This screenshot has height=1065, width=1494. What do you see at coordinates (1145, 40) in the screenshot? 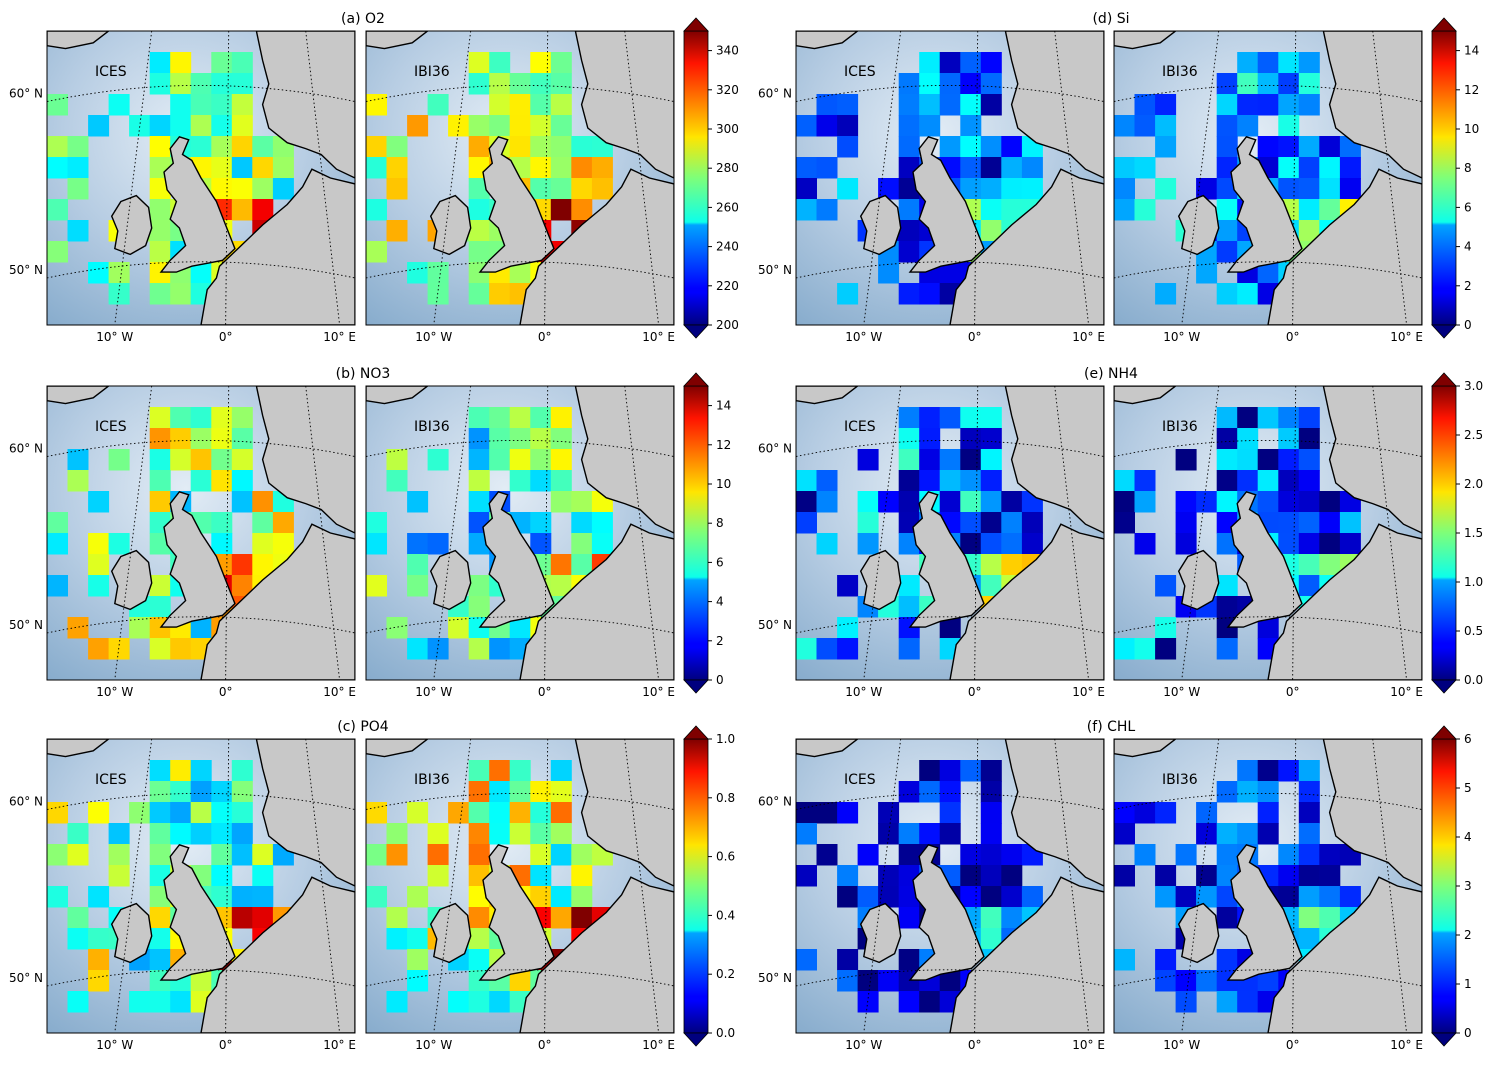
I see `land-greenland` at bounding box center [1145, 40].